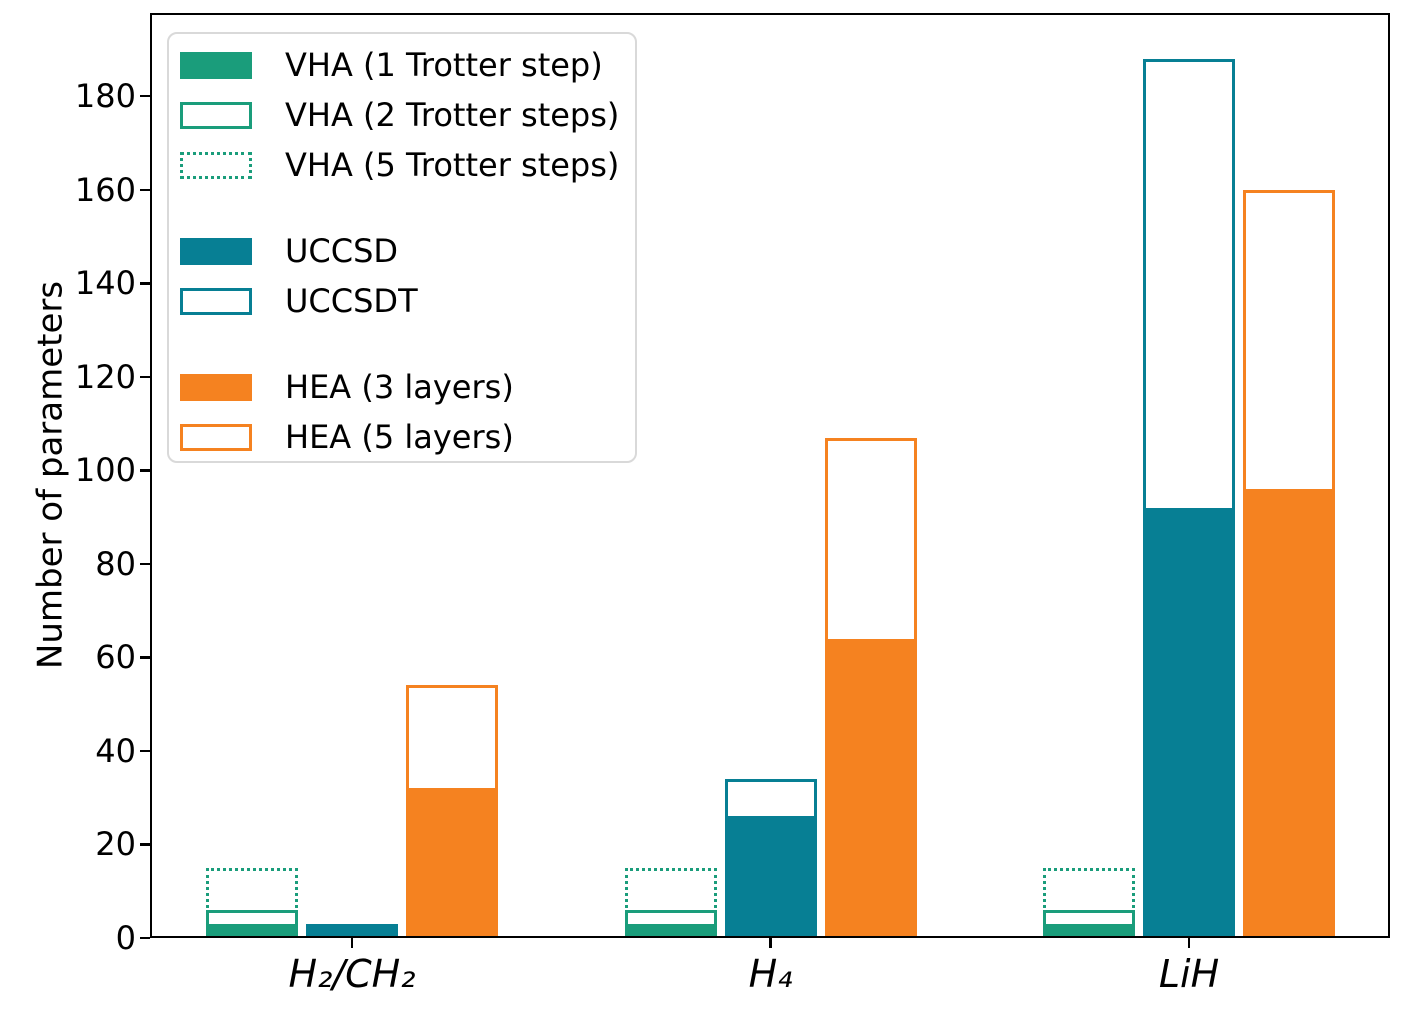  What do you see at coordinates (105, 470) in the screenshot?
I see `y-tick-label-100: 100` at bounding box center [105, 470].